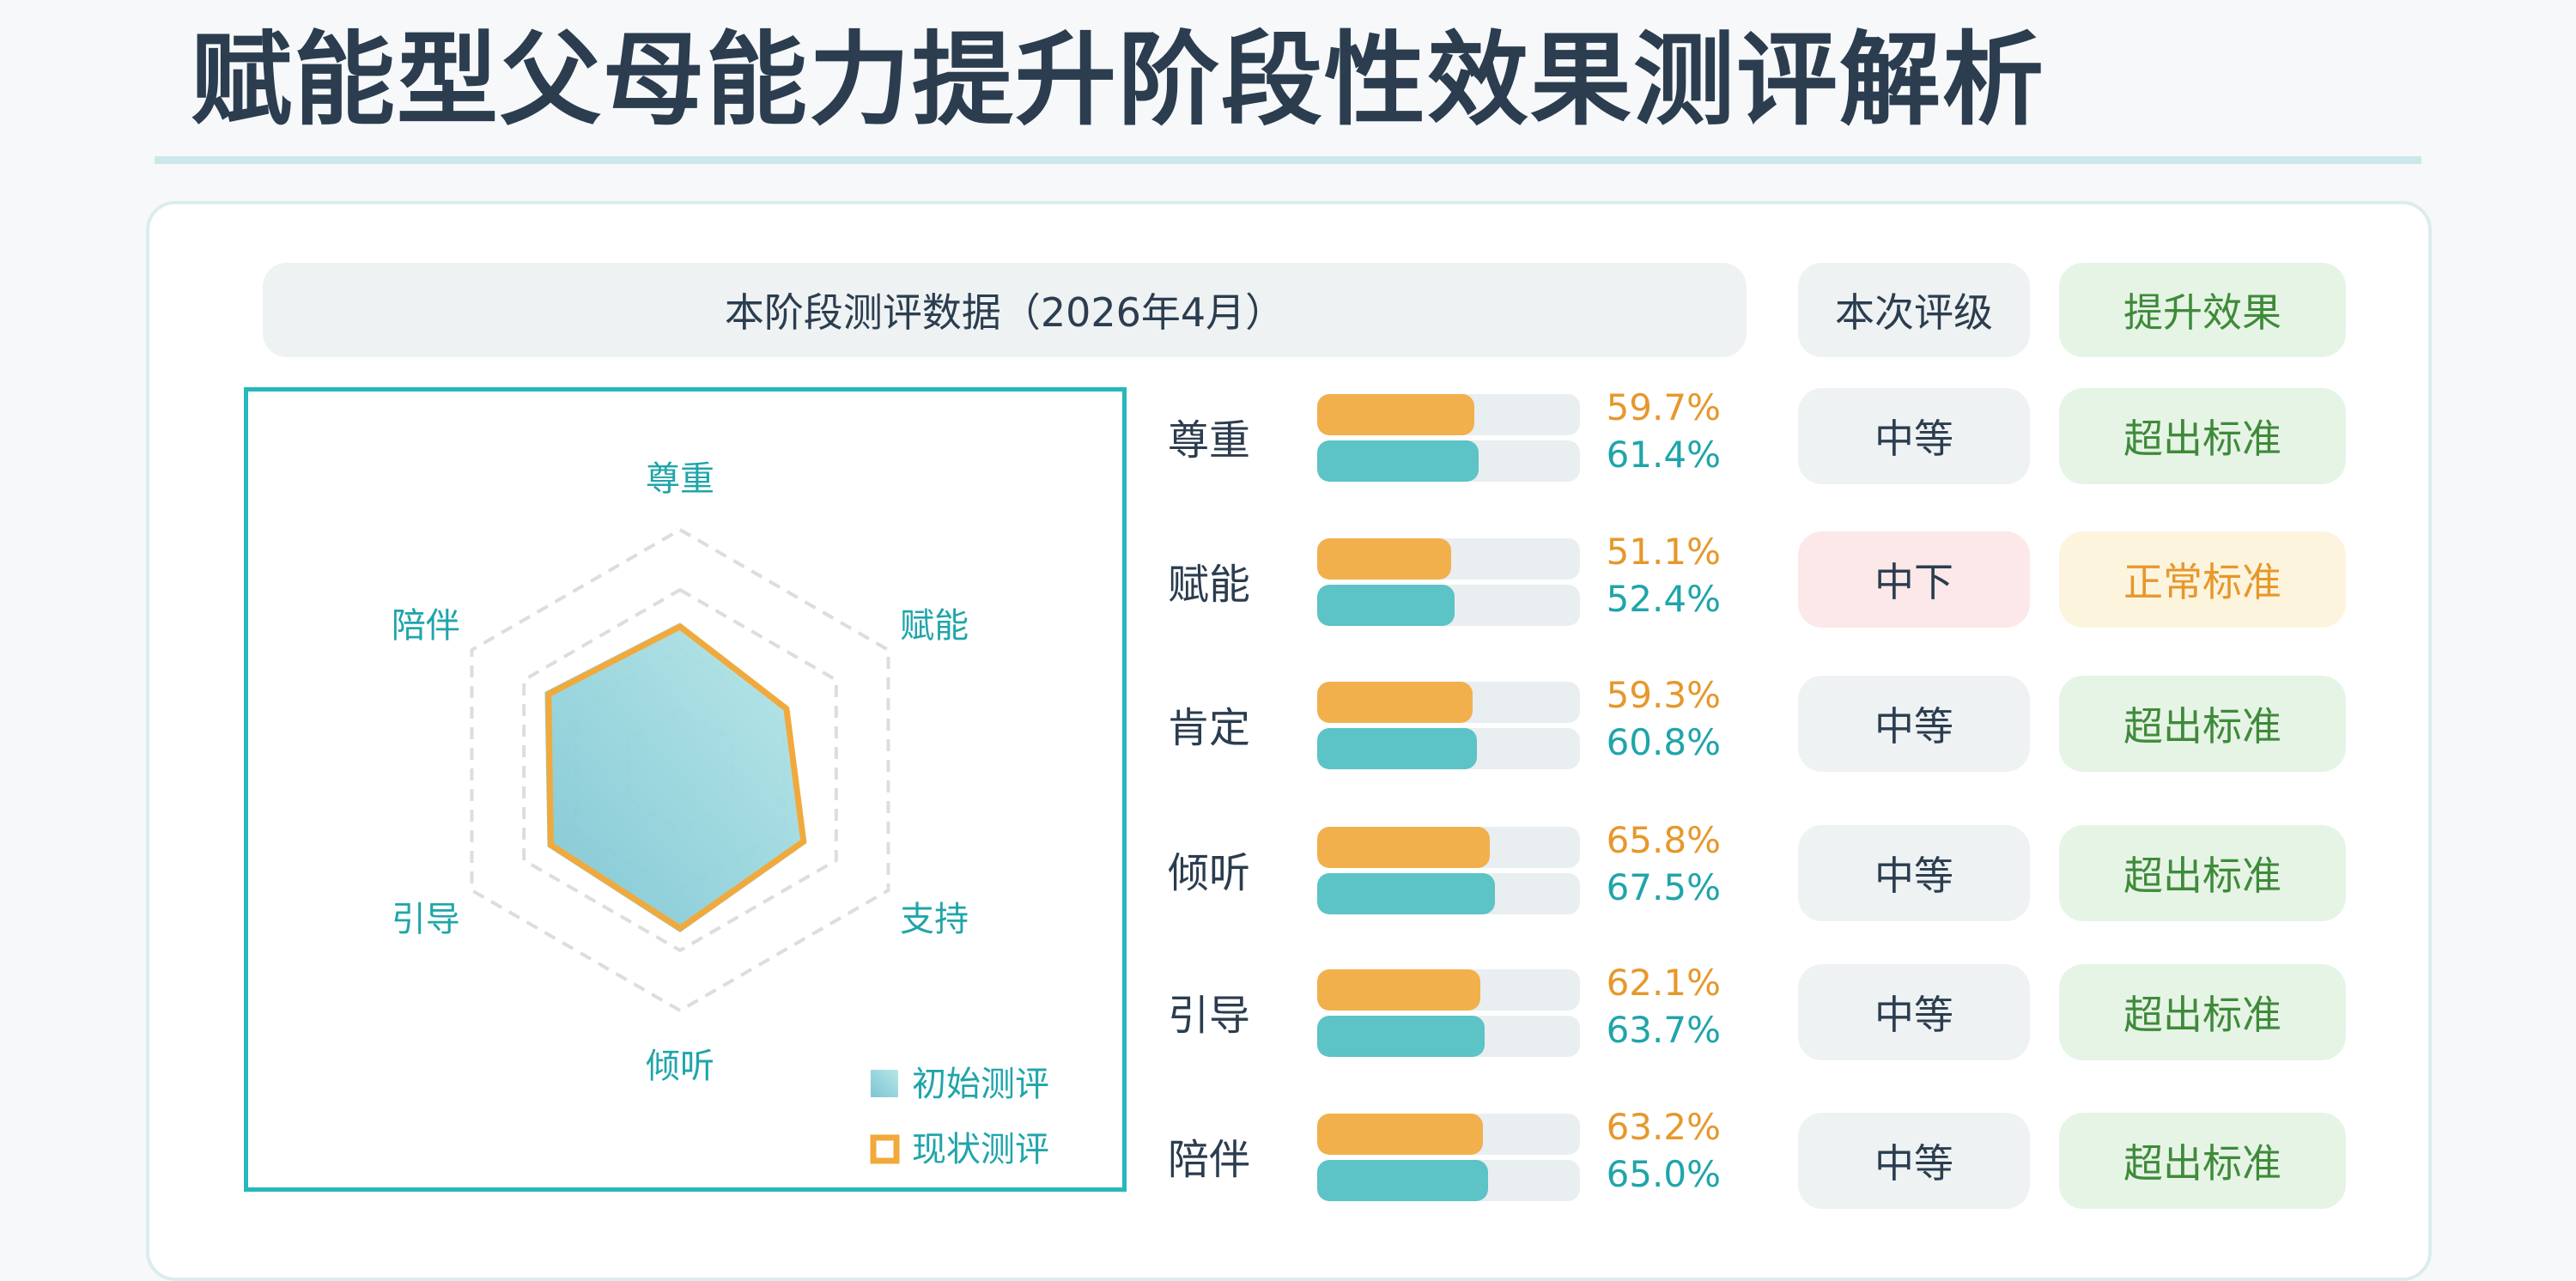 The height and width of the screenshot is (1281, 2576). Describe the element at coordinates (1664, 552) in the screenshot. I see `current-score-value: 51.1%` at that location.